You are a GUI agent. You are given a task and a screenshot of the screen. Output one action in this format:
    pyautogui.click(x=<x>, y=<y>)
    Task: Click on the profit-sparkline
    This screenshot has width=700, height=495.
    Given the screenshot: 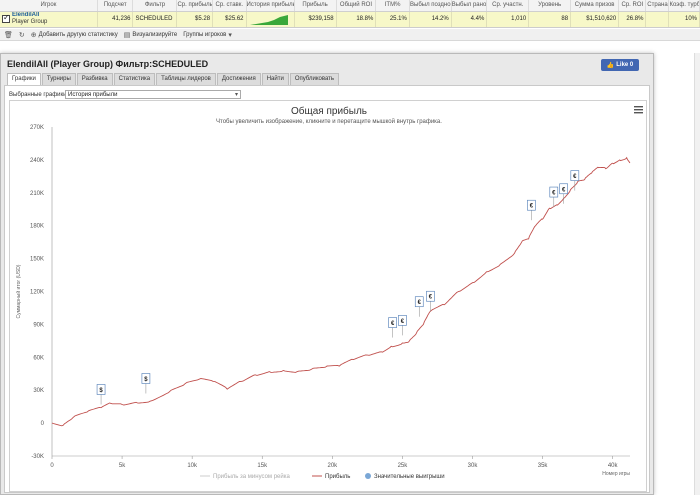 What is the action you would take?
    pyautogui.click(x=269, y=19)
    